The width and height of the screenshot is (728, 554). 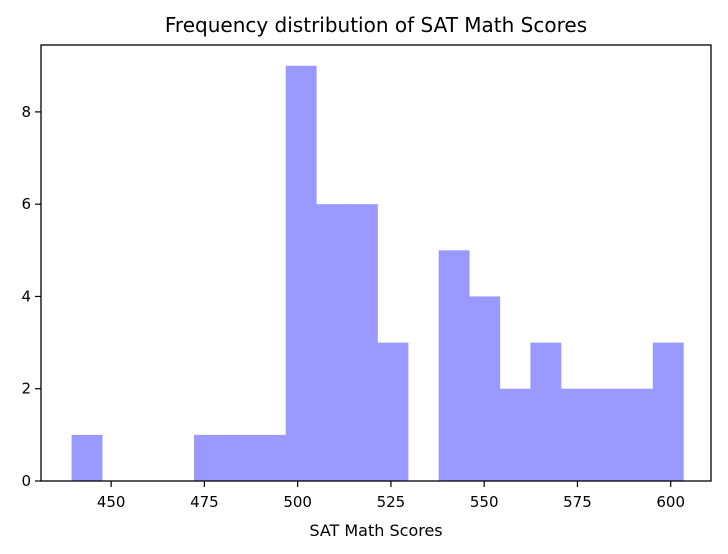 What do you see at coordinates (670, 502) in the screenshot?
I see `x-tick-label: 600` at bounding box center [670, 502].